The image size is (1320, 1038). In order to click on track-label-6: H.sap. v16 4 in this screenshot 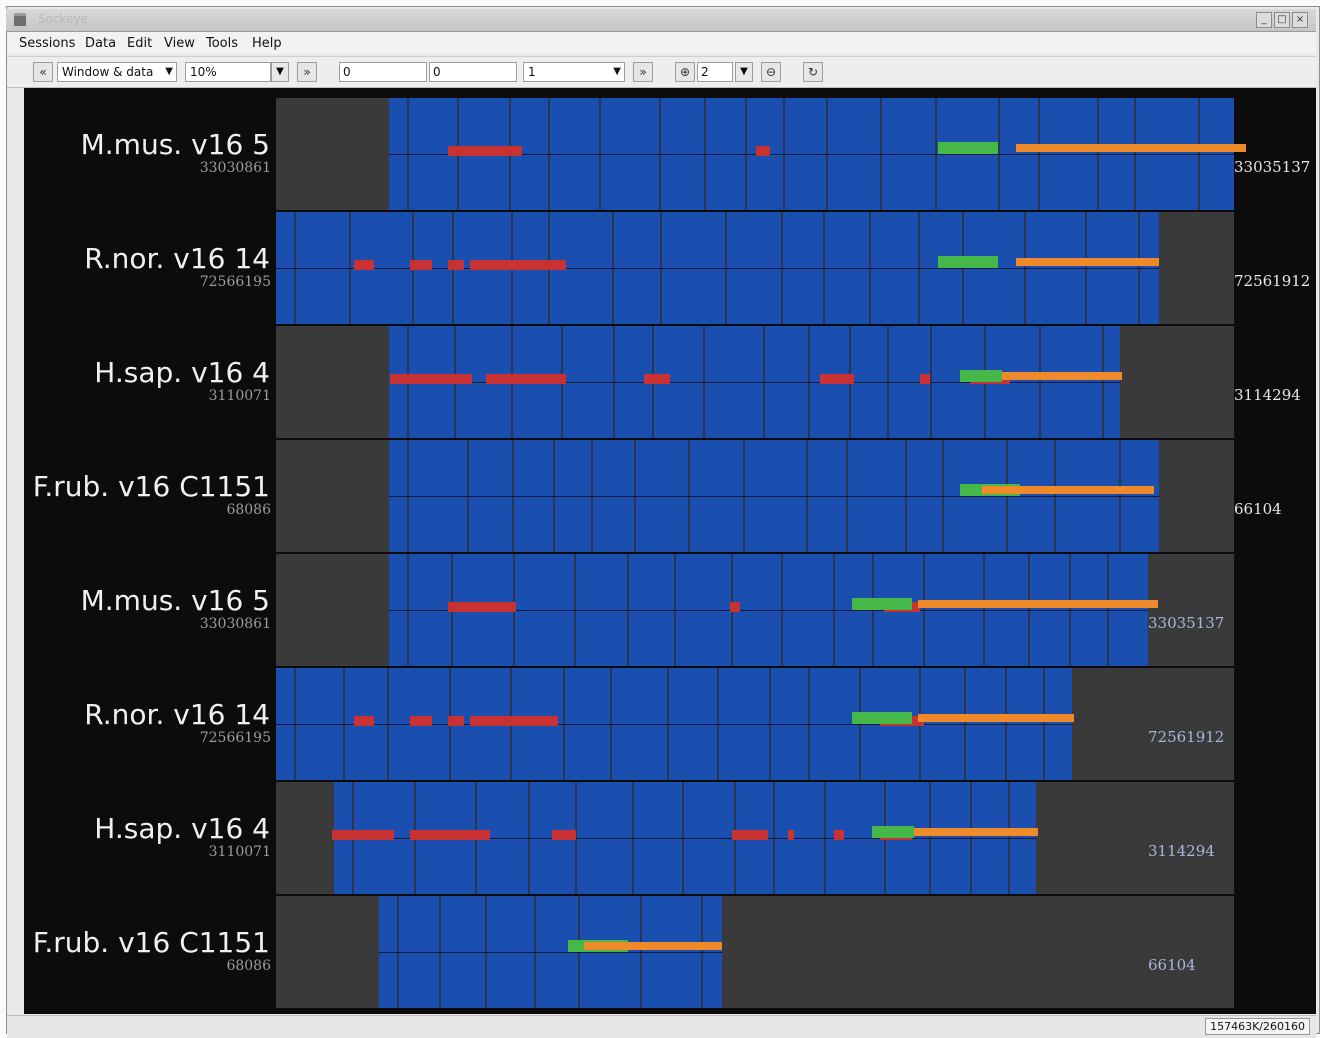, I will do `click(182, 828)`.